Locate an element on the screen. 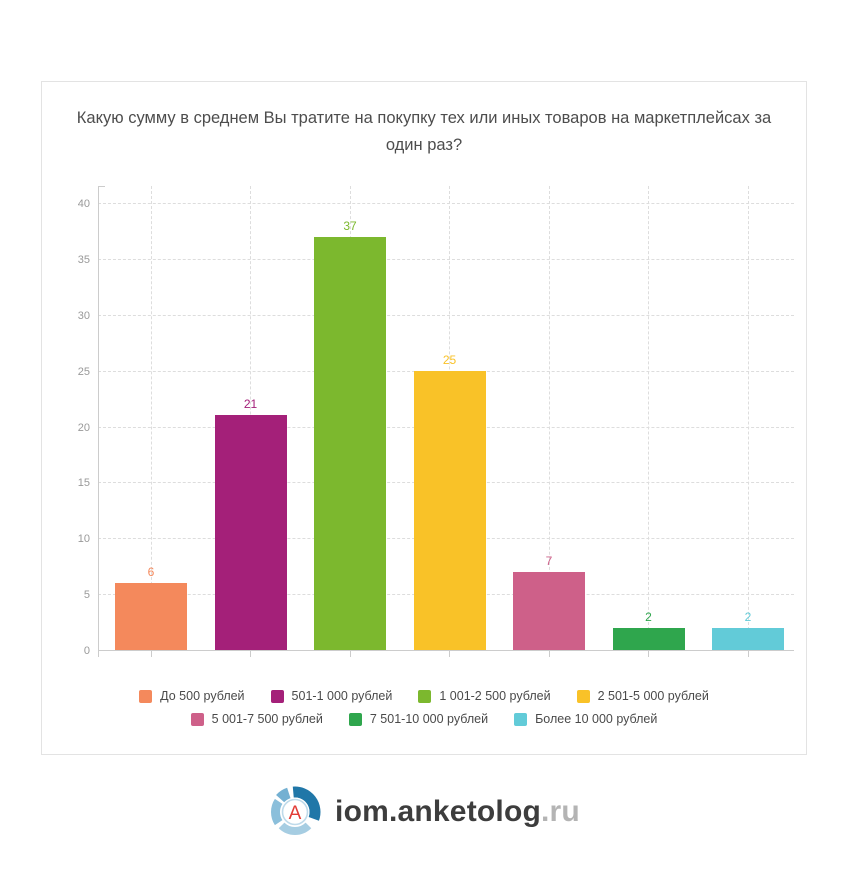 The height and width of the screenshot is (879, 848). y-axis-tick-label: 35 is located at coordinates (83, 259).